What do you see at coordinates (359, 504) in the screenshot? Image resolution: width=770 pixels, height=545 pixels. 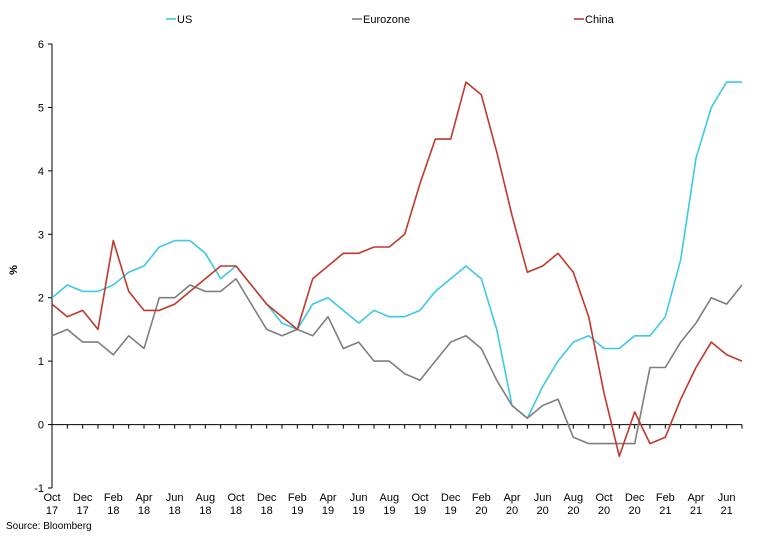 I see `x-tick-label: Jun 19` at bounding box center [359, 504].